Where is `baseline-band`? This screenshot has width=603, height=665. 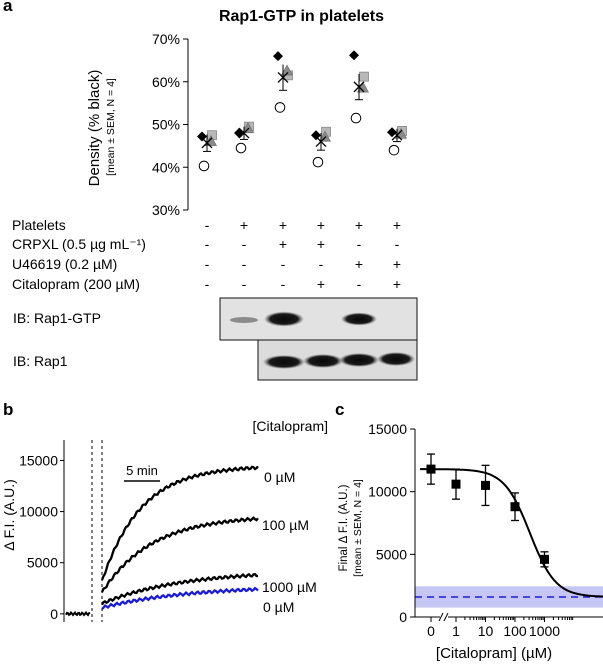 baseline-band is located at coordinates (509, 597).